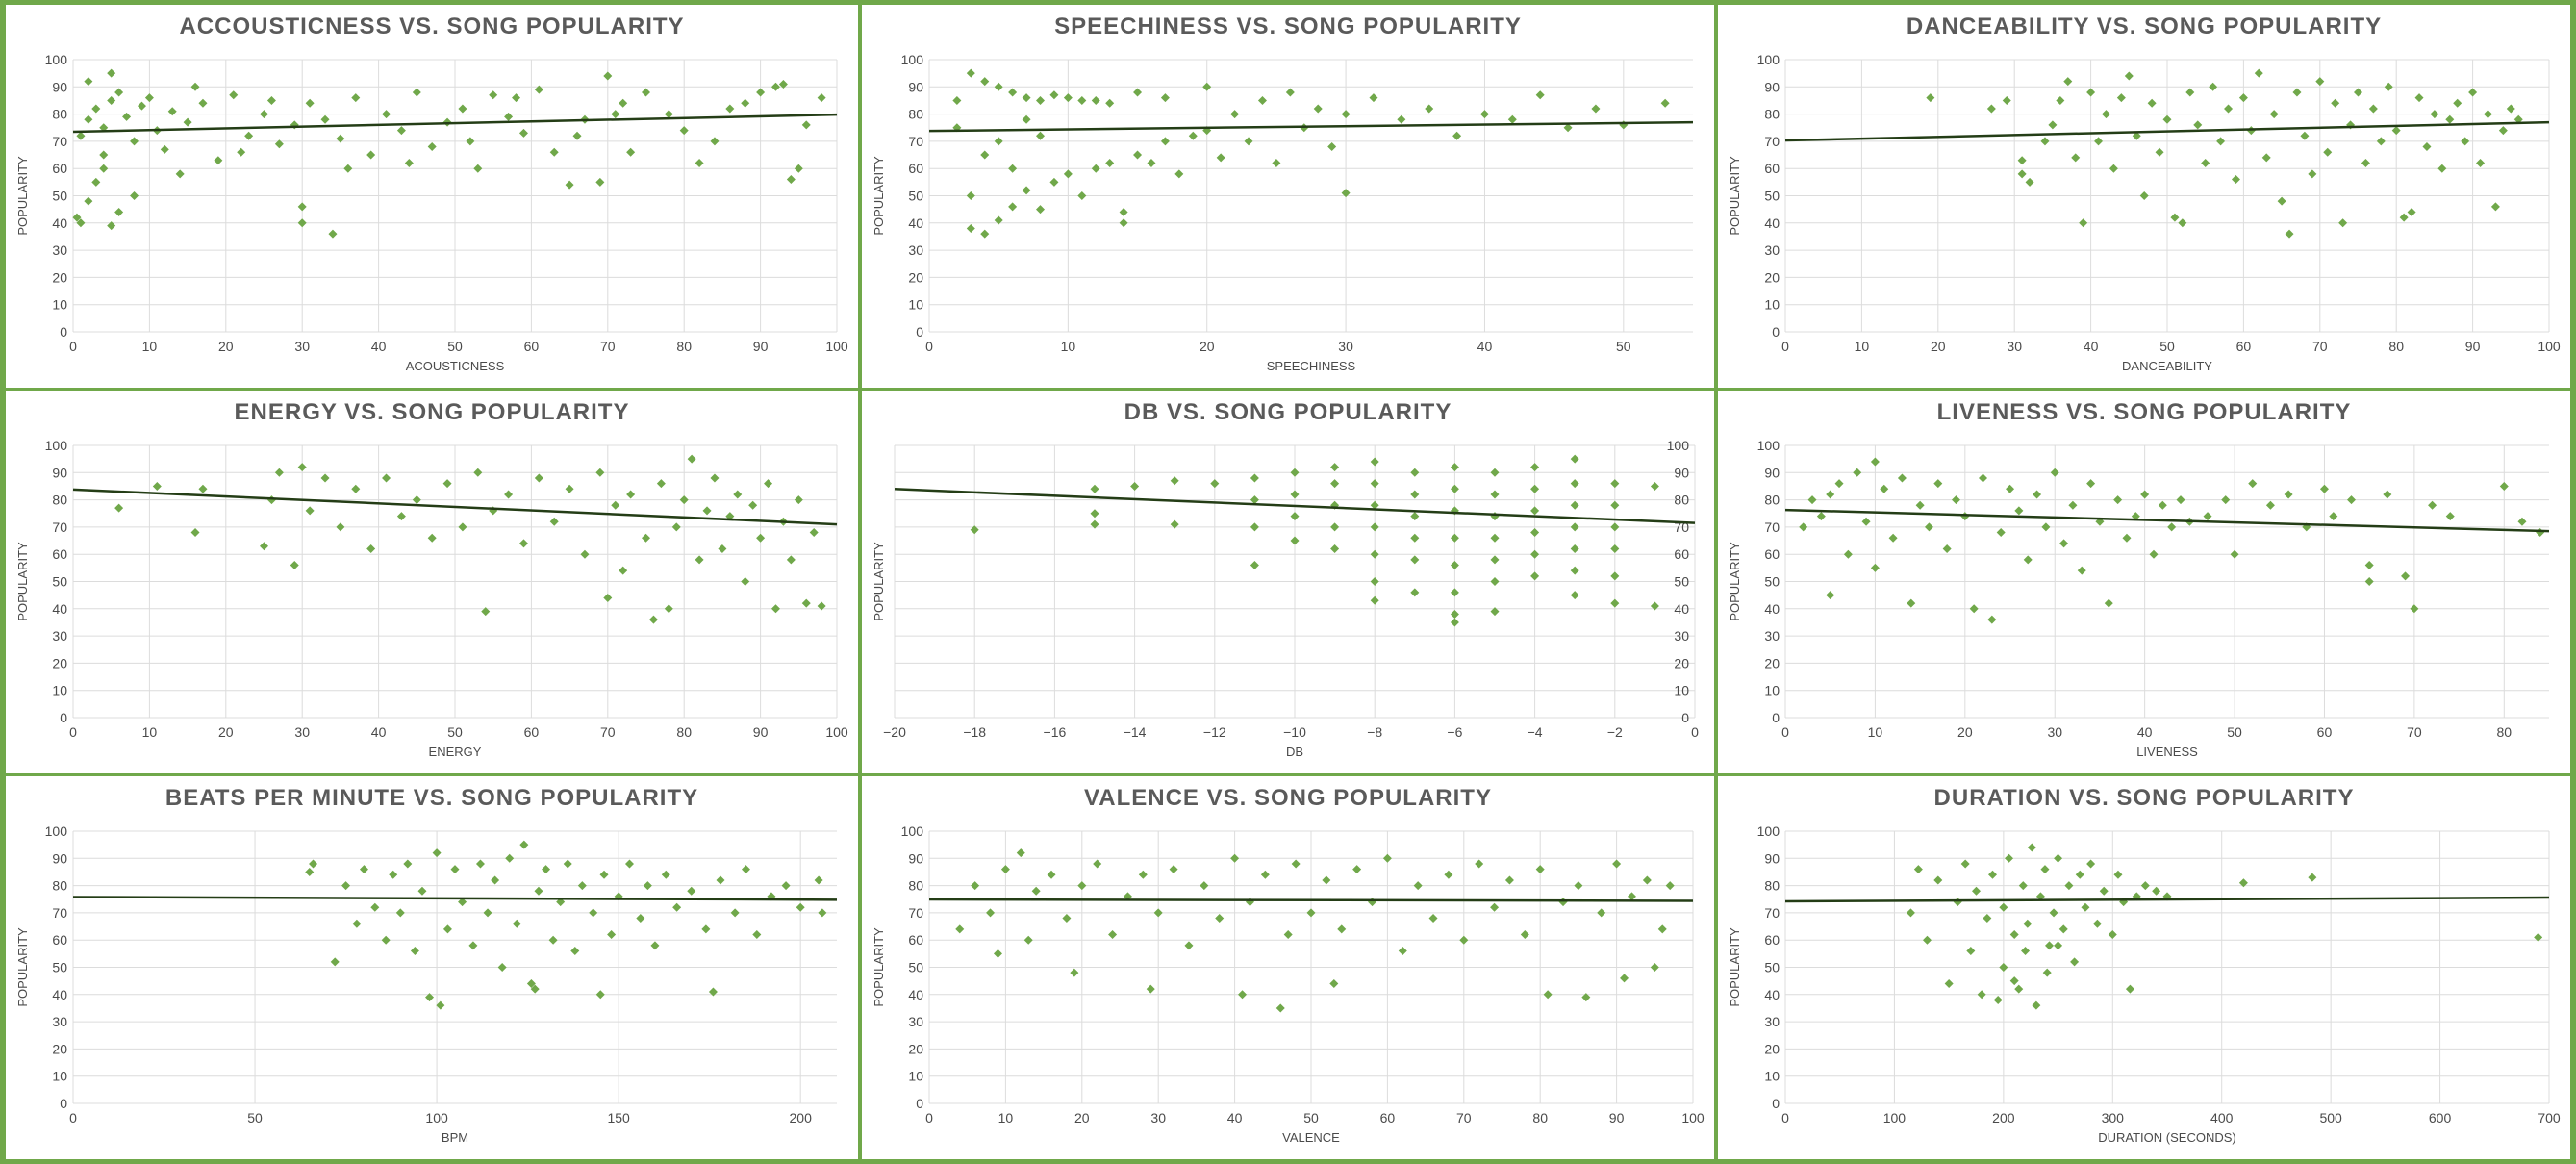 The height and width of the screenshot is (1164, 2576). I want to click on chart-title: VALENCE VS. SONG POPULARITY, so click(1288, 798).